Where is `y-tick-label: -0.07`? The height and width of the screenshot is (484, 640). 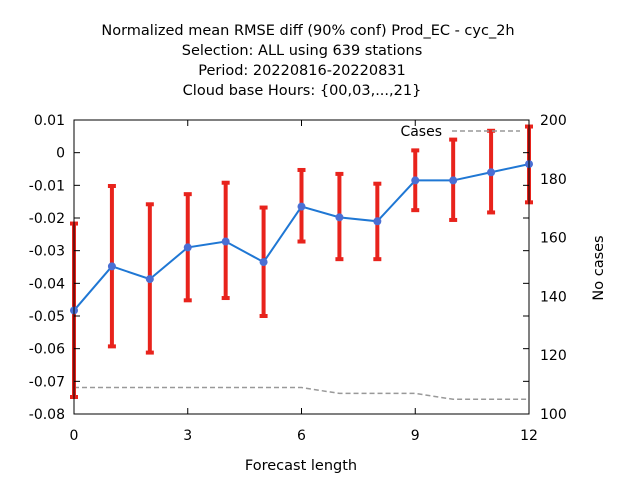 y-tick-label: -0.07 is located at coordinates (47, 382).